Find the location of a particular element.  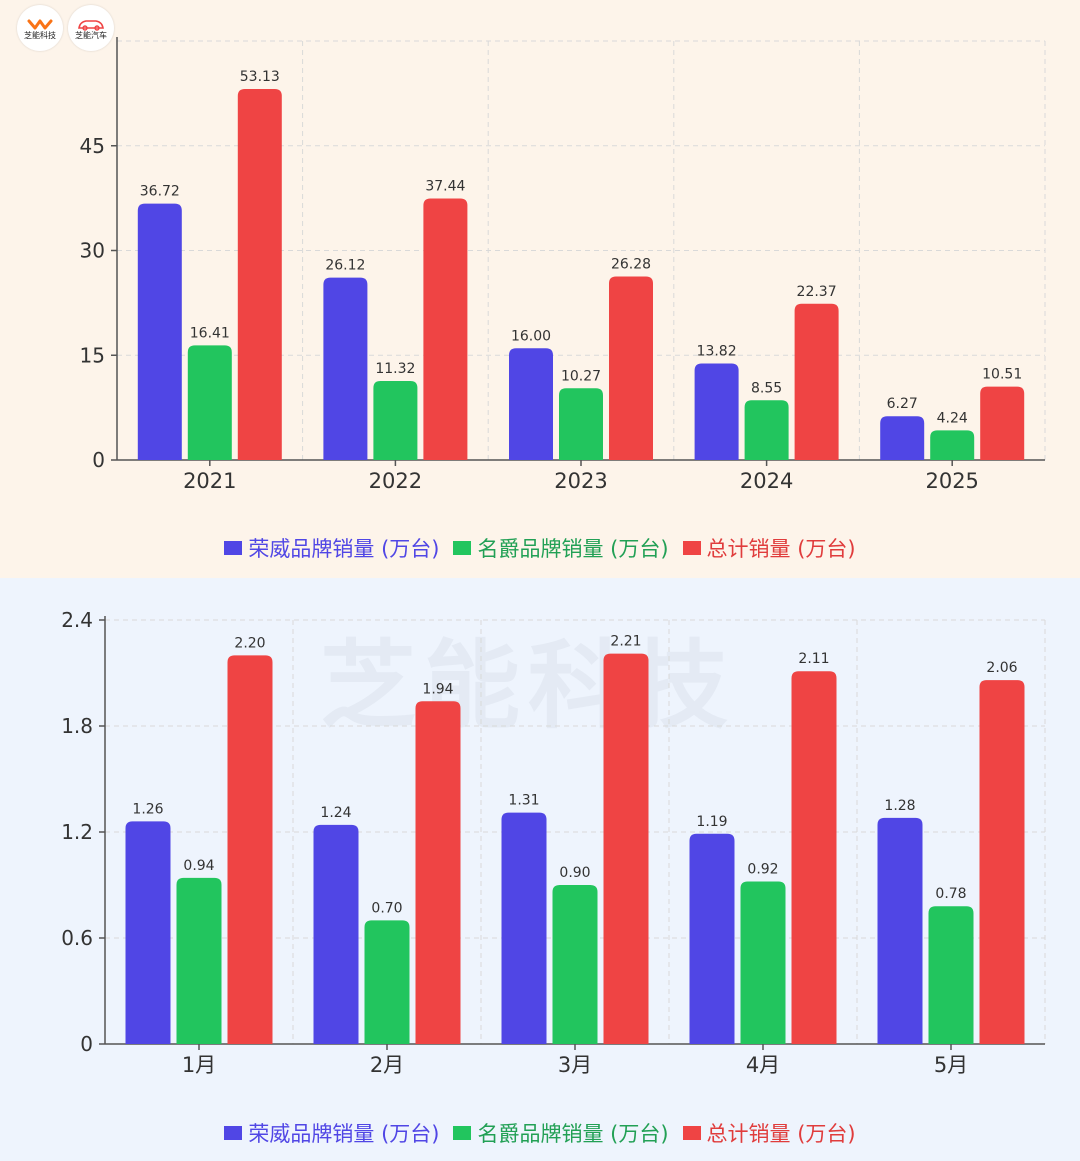

data-label: 22.37 is located at coordinates (817, 292).